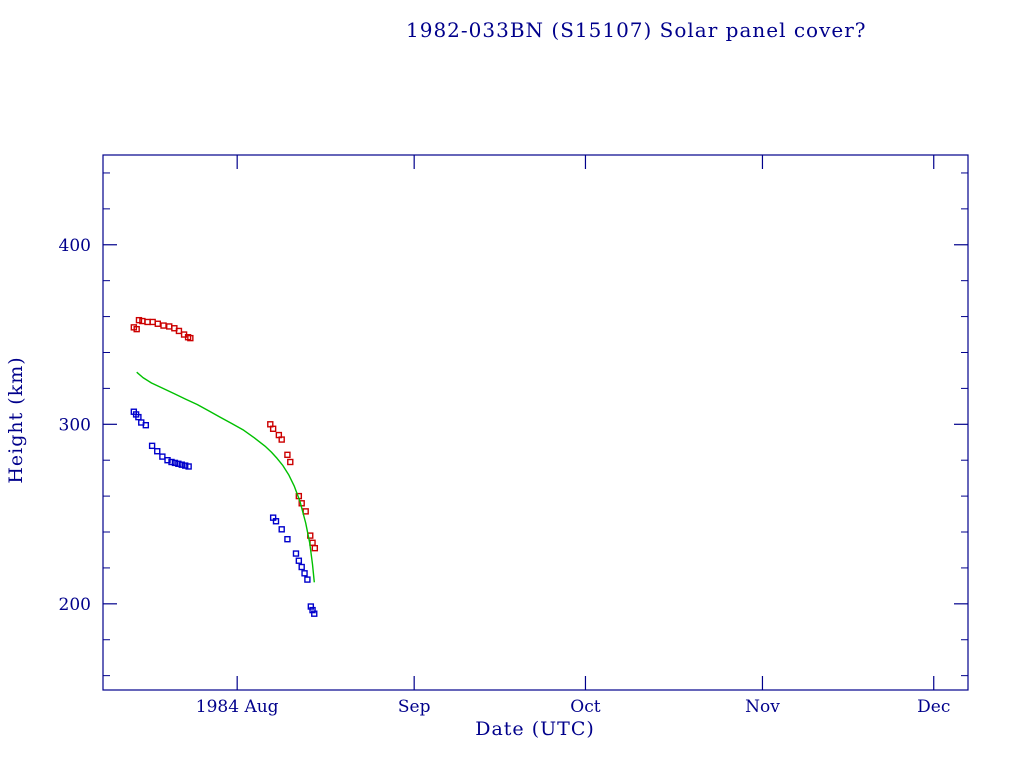  Describe the element at coordinates (414, 707) in the screenshot. I see `x-tick-label: Sep` at that location.